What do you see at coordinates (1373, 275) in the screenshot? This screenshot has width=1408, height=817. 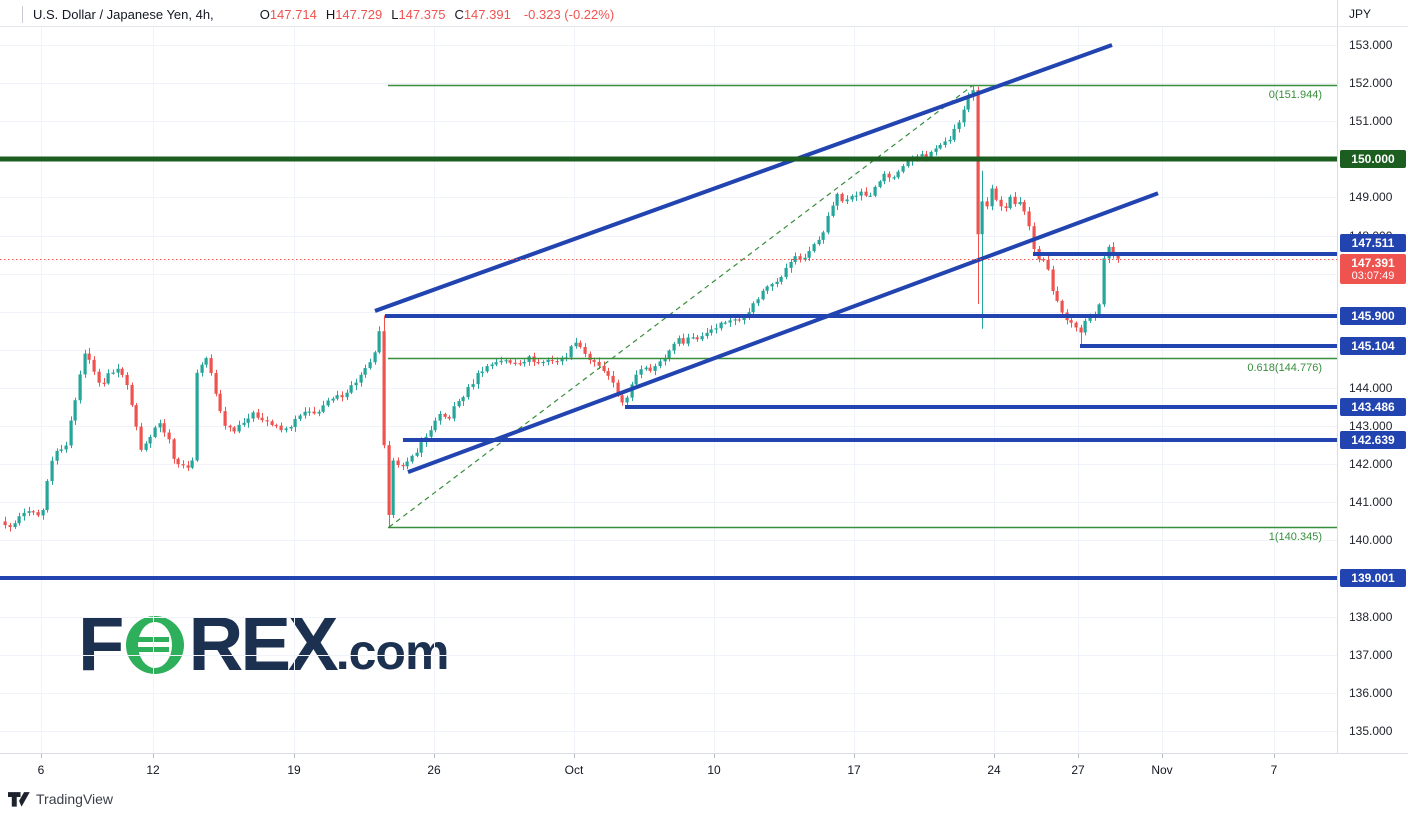 I see `bar-countdown: 03:07:49` at bounding box center [1373, 275].